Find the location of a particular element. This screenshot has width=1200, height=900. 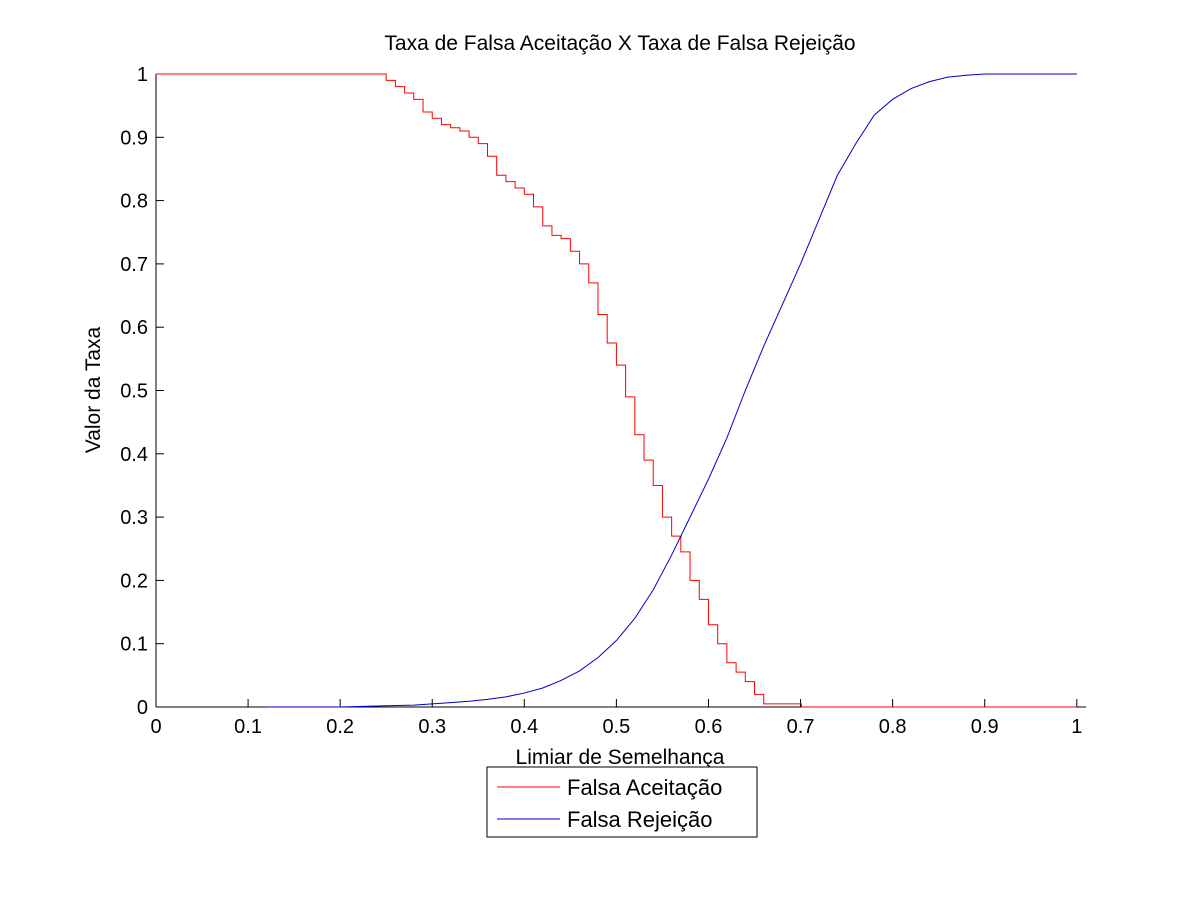

y-tick-label: 0.7 is located at coordinates (134, 265).